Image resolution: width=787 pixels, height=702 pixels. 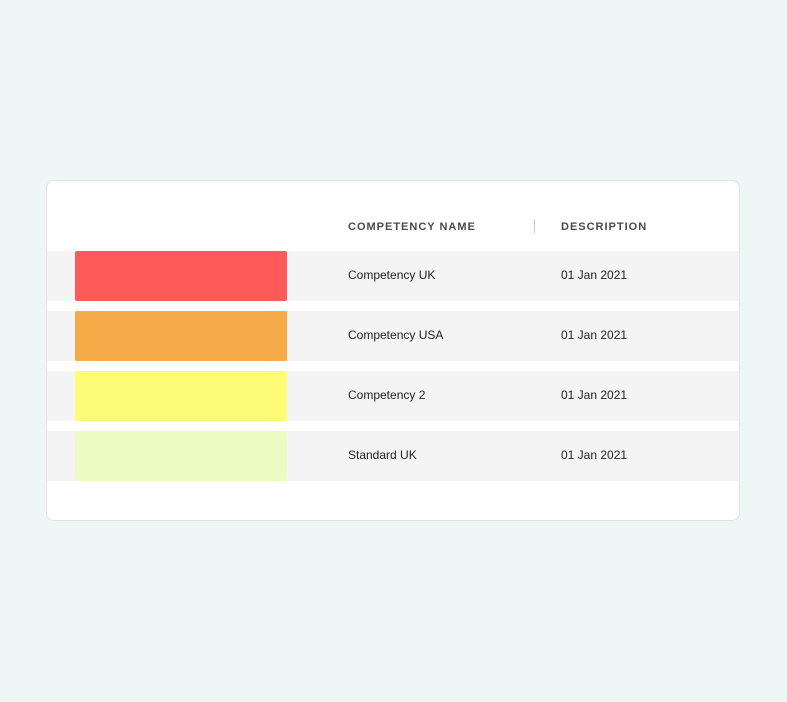 I want to click on table-header: COMPETENCY NAME DESCRIPTION, so click(x=393, y=216).